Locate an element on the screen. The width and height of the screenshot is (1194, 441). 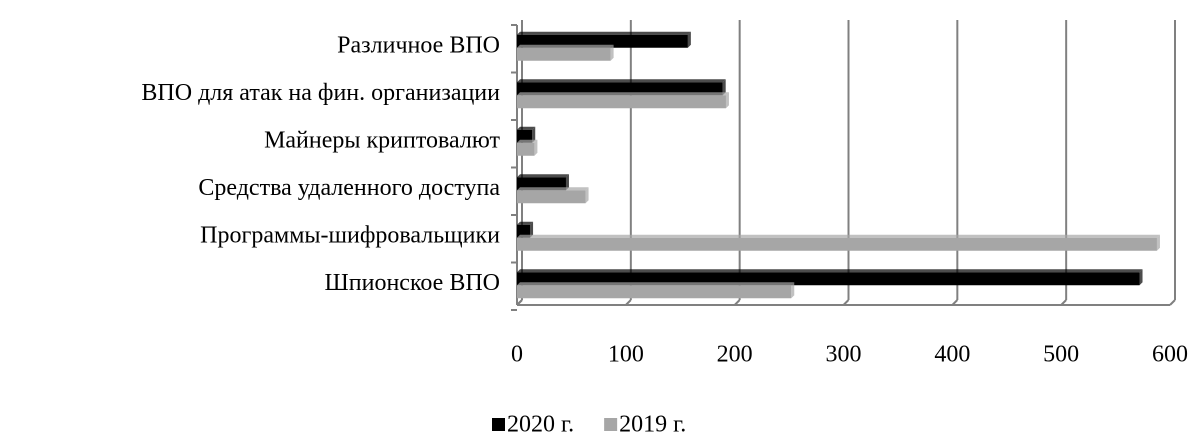
x-tick-label: 600 is located at coordinates (1170, 355).